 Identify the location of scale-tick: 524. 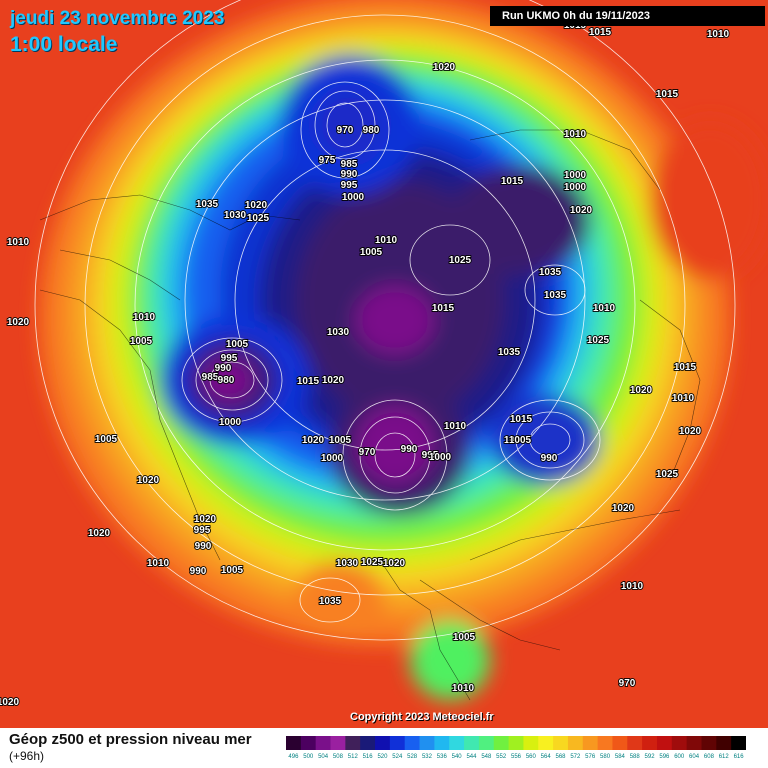
(397, 757).